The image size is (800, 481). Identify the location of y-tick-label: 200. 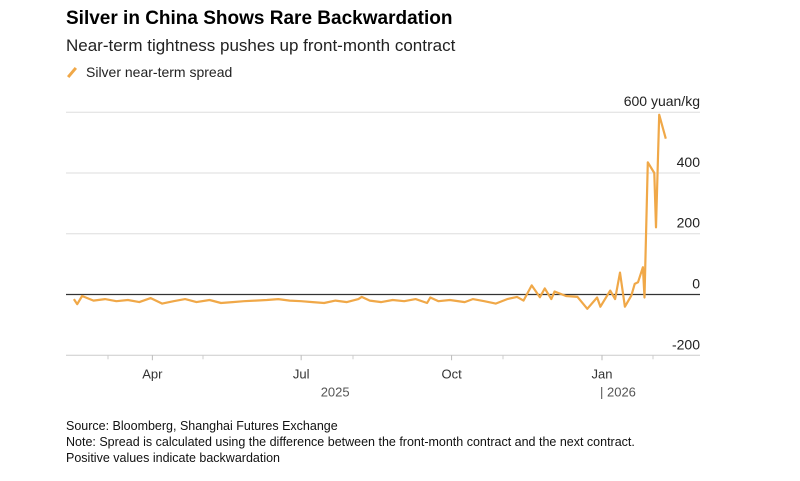
(689, 223).